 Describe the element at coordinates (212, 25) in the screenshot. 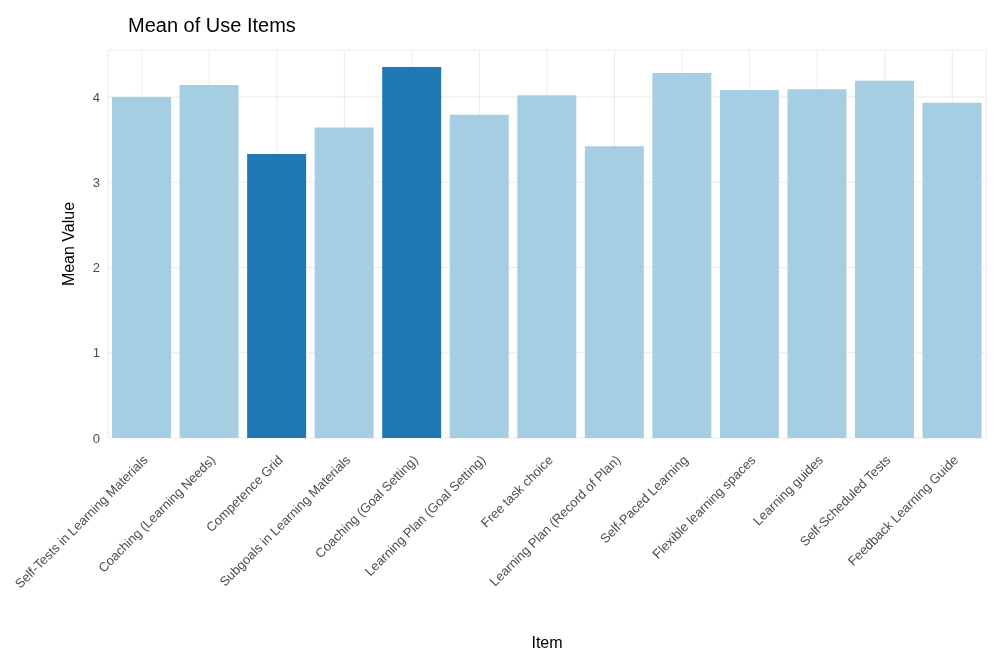

I see `chart-title: Mean of Use Items` at that location.